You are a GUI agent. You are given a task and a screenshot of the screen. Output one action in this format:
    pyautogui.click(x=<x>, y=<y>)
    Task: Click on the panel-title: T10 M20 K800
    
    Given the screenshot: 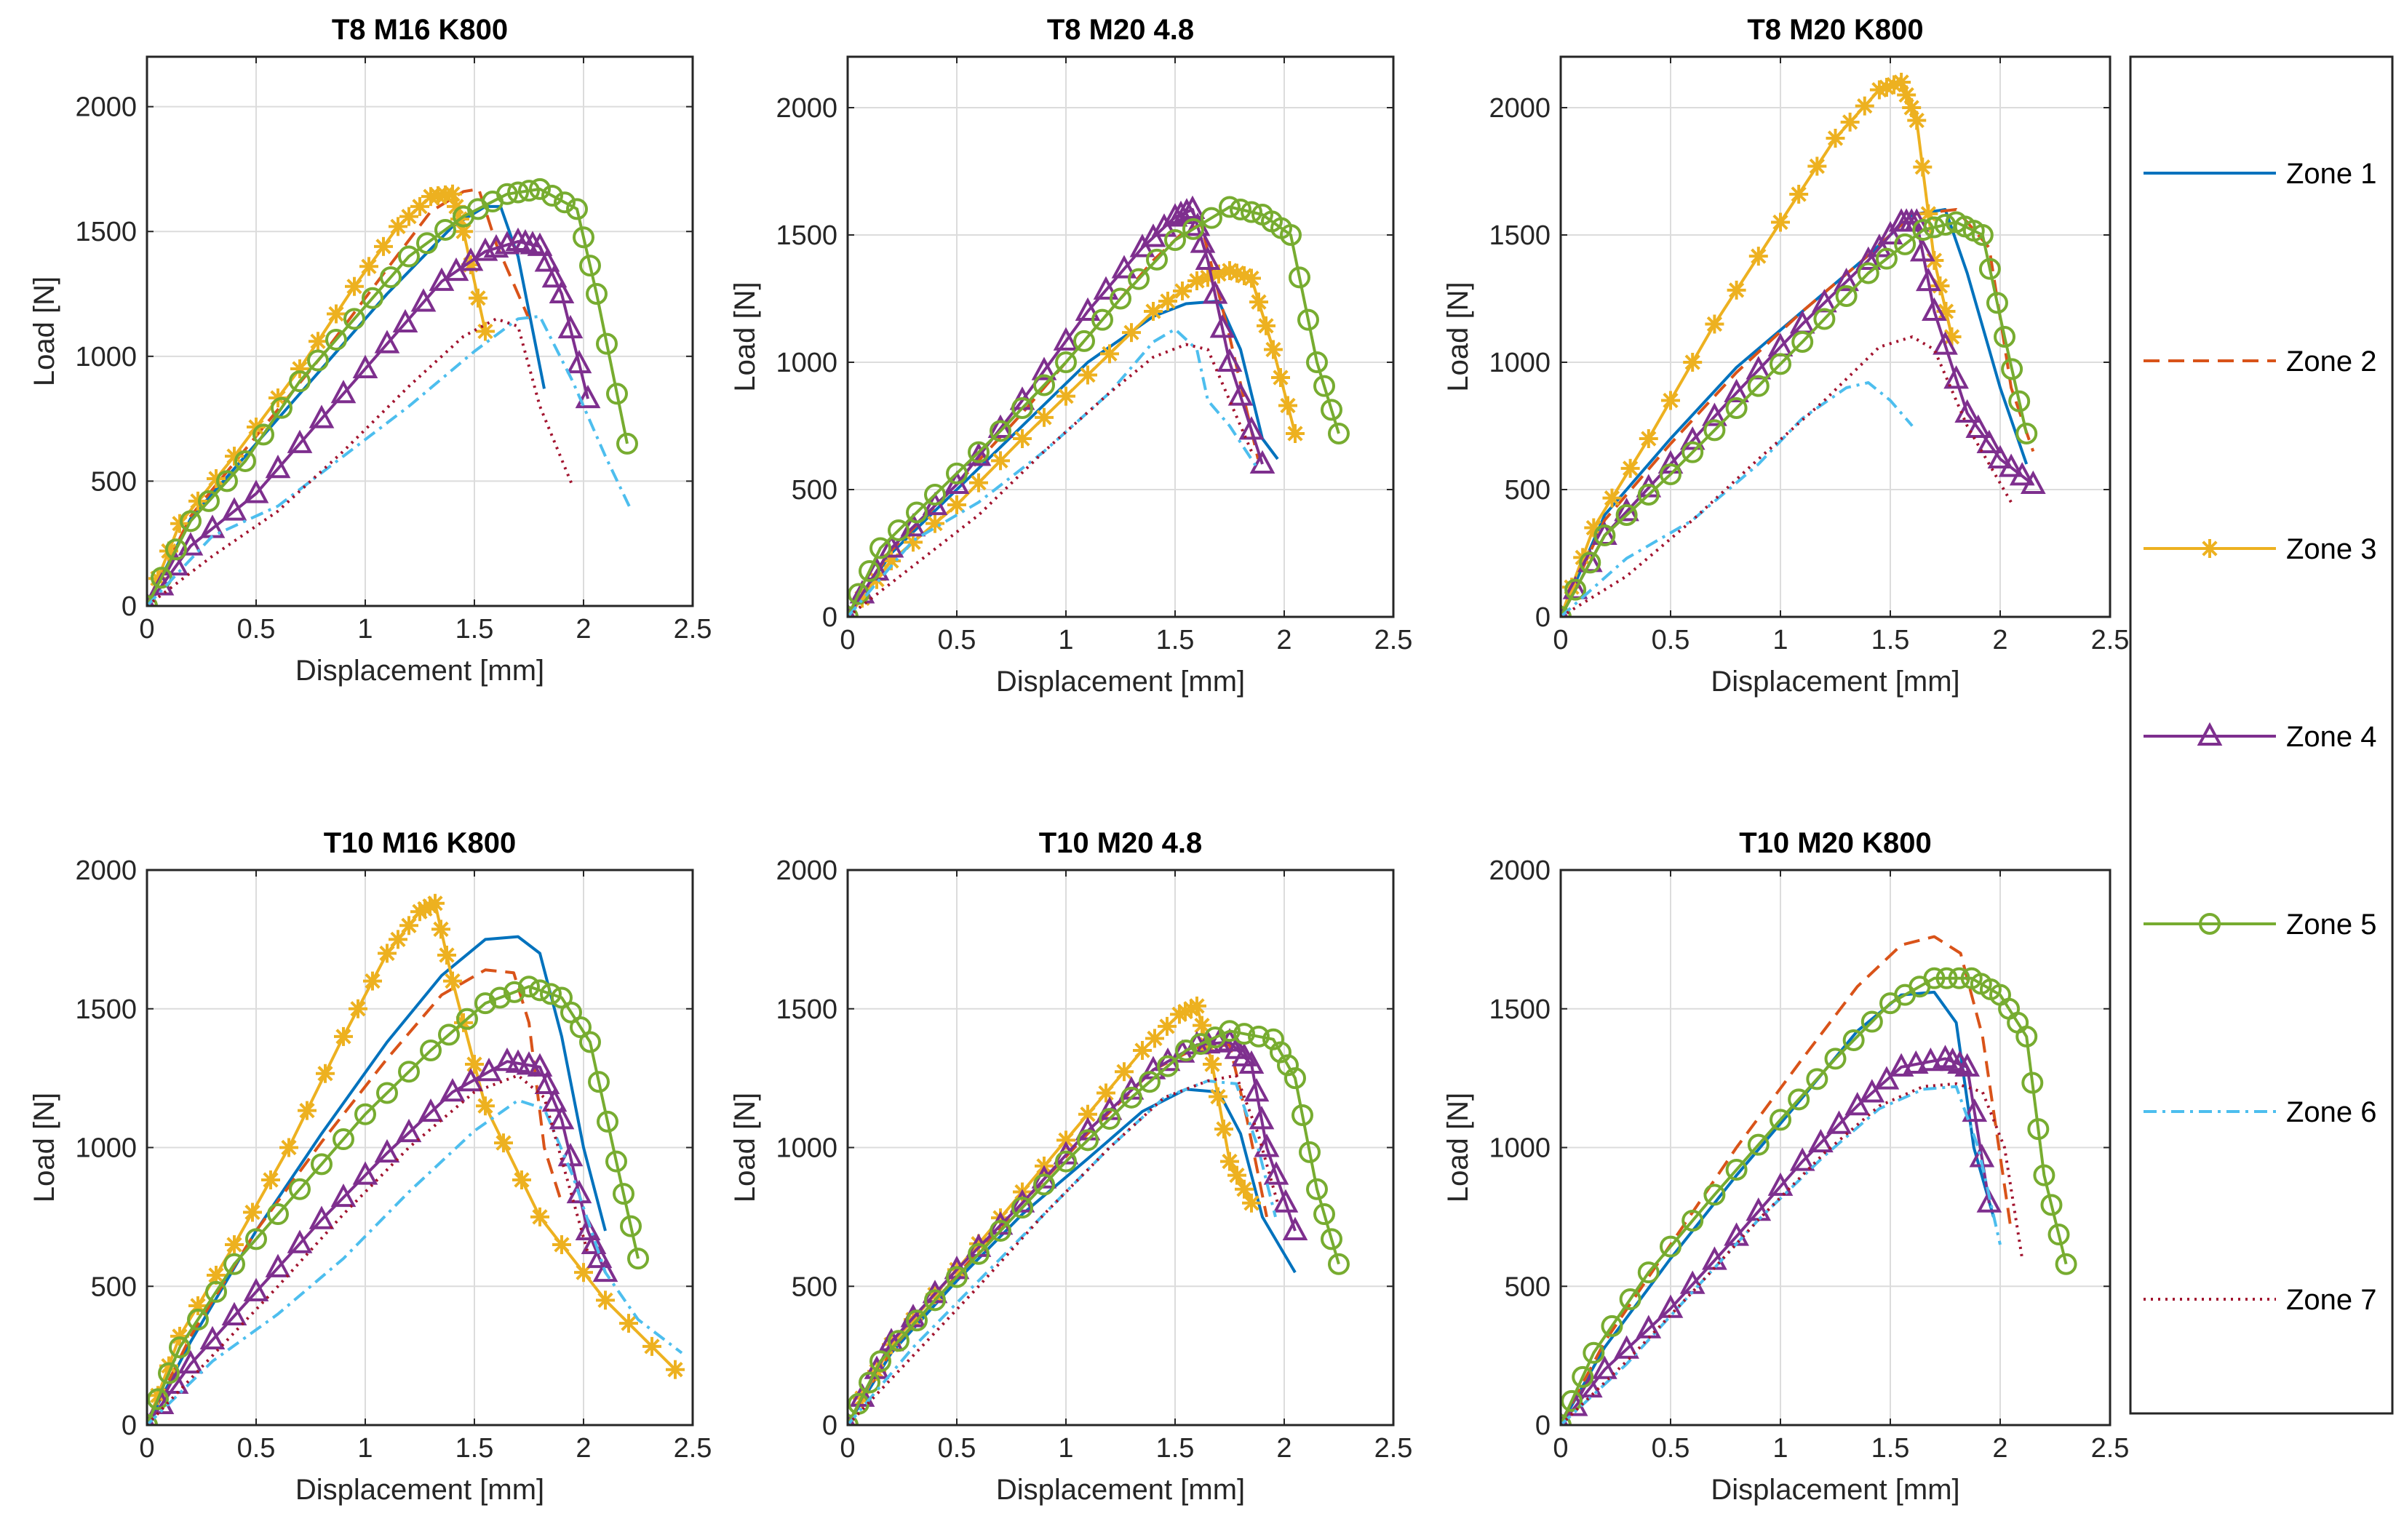 What is the action you would take?
    pyautogui.click(x=1835, y=843)
    